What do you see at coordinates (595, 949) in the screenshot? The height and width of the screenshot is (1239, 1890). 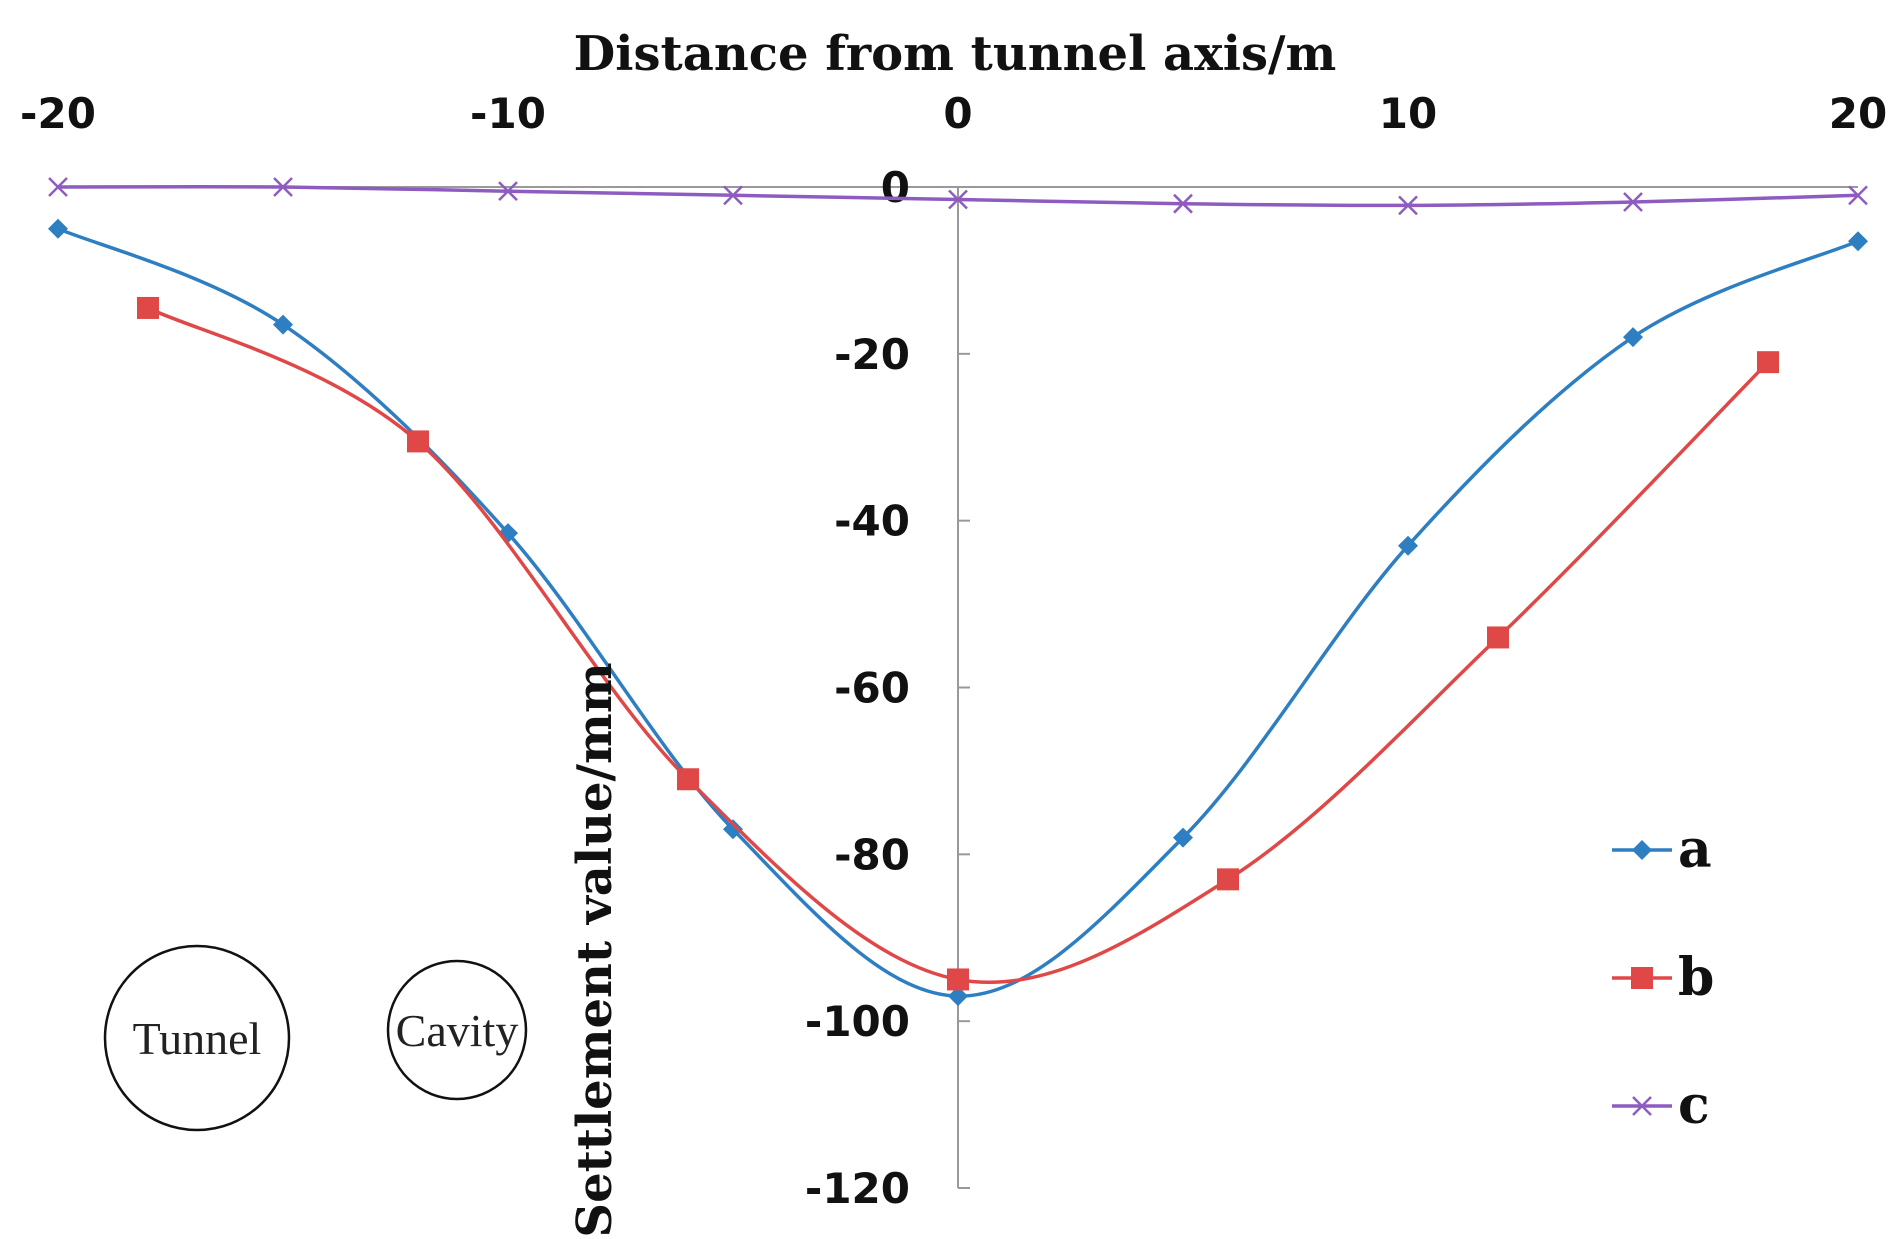 I see `y-axis-title: Settlement value/mm` at bounding box center [595, 949].